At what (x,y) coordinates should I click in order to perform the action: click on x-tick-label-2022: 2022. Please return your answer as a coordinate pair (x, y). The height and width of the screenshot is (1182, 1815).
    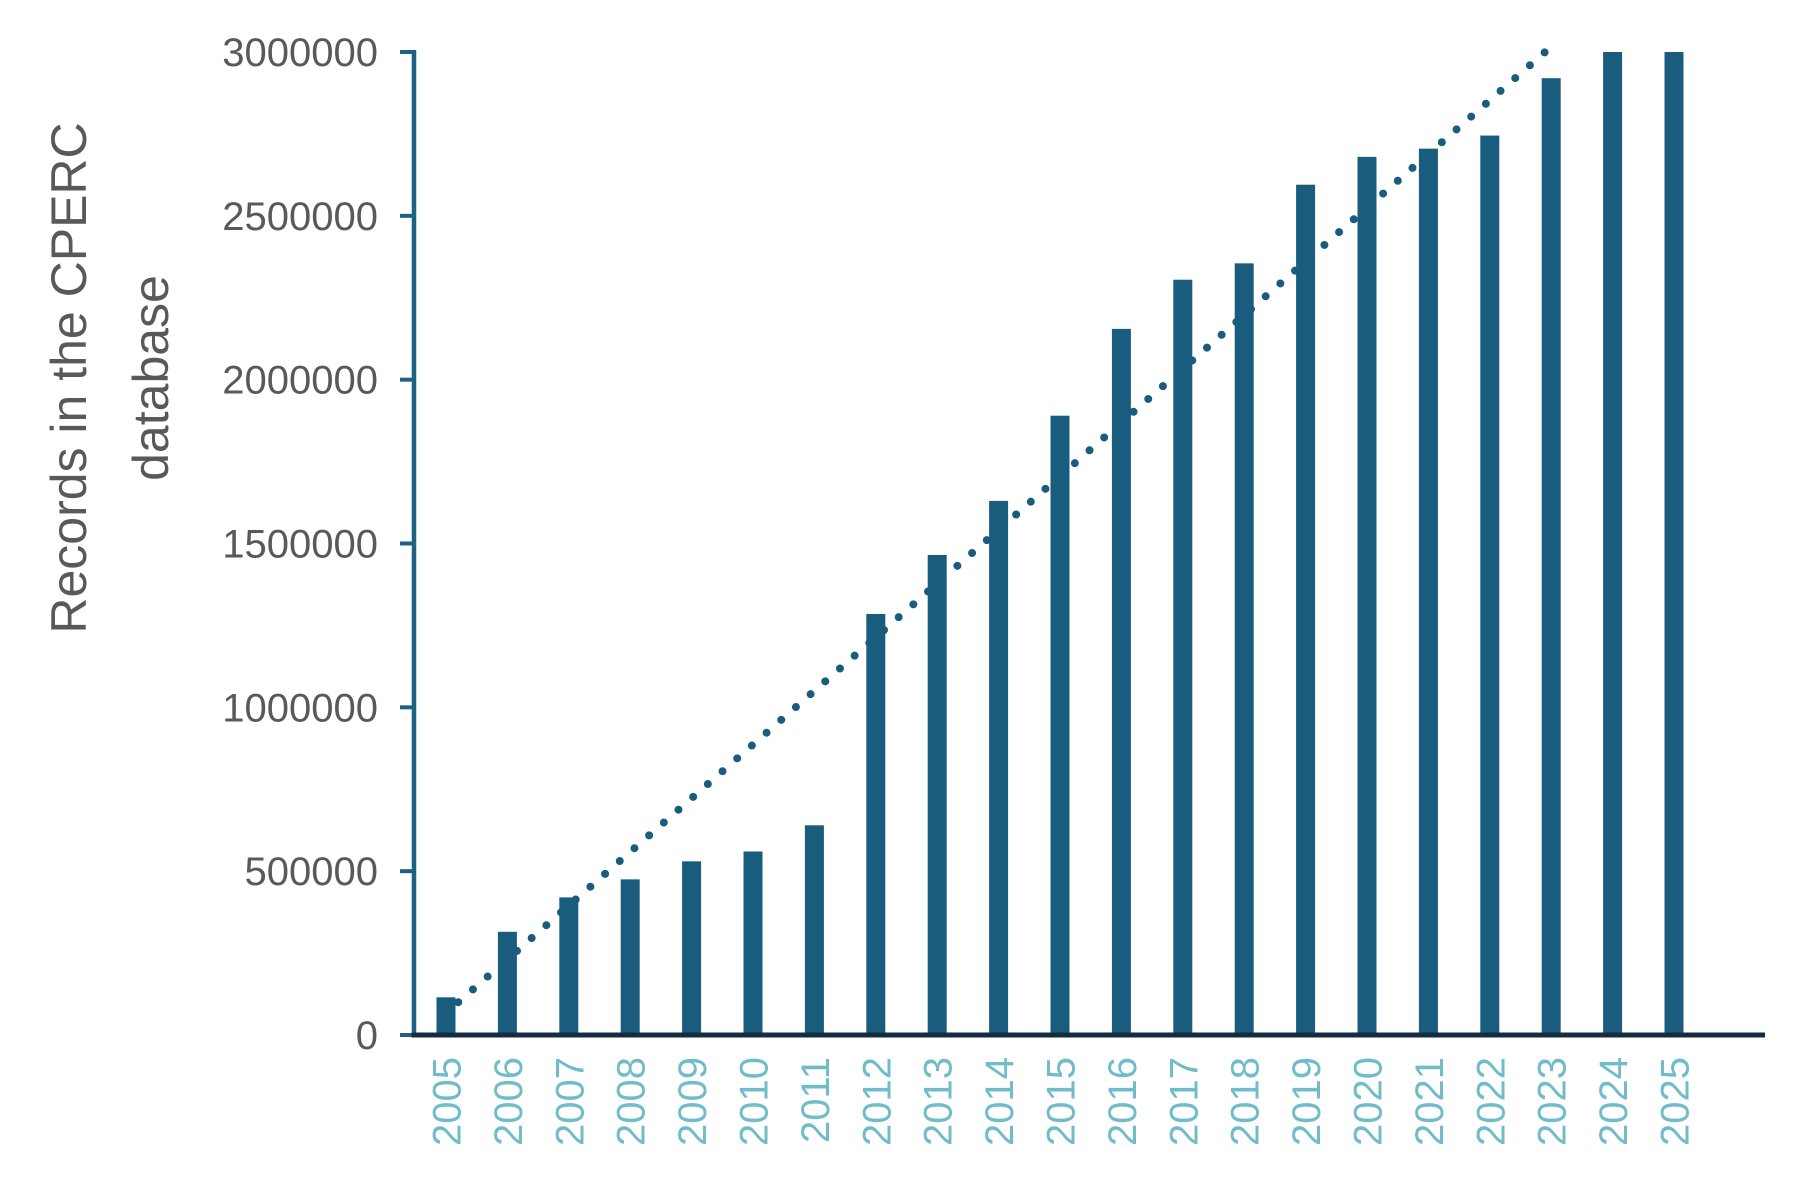
    Looking at the image, I should click on (1491, 1101).